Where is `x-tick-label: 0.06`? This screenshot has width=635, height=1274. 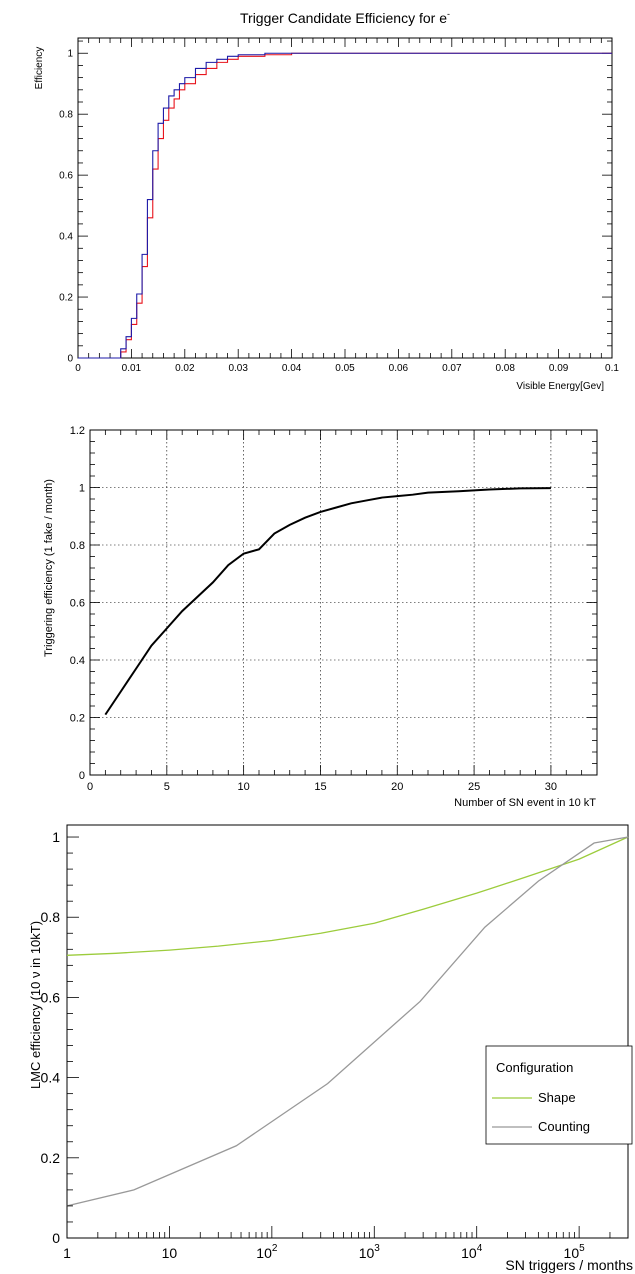
x-tick-label: 0.06 is located at coordinates (399, 368).